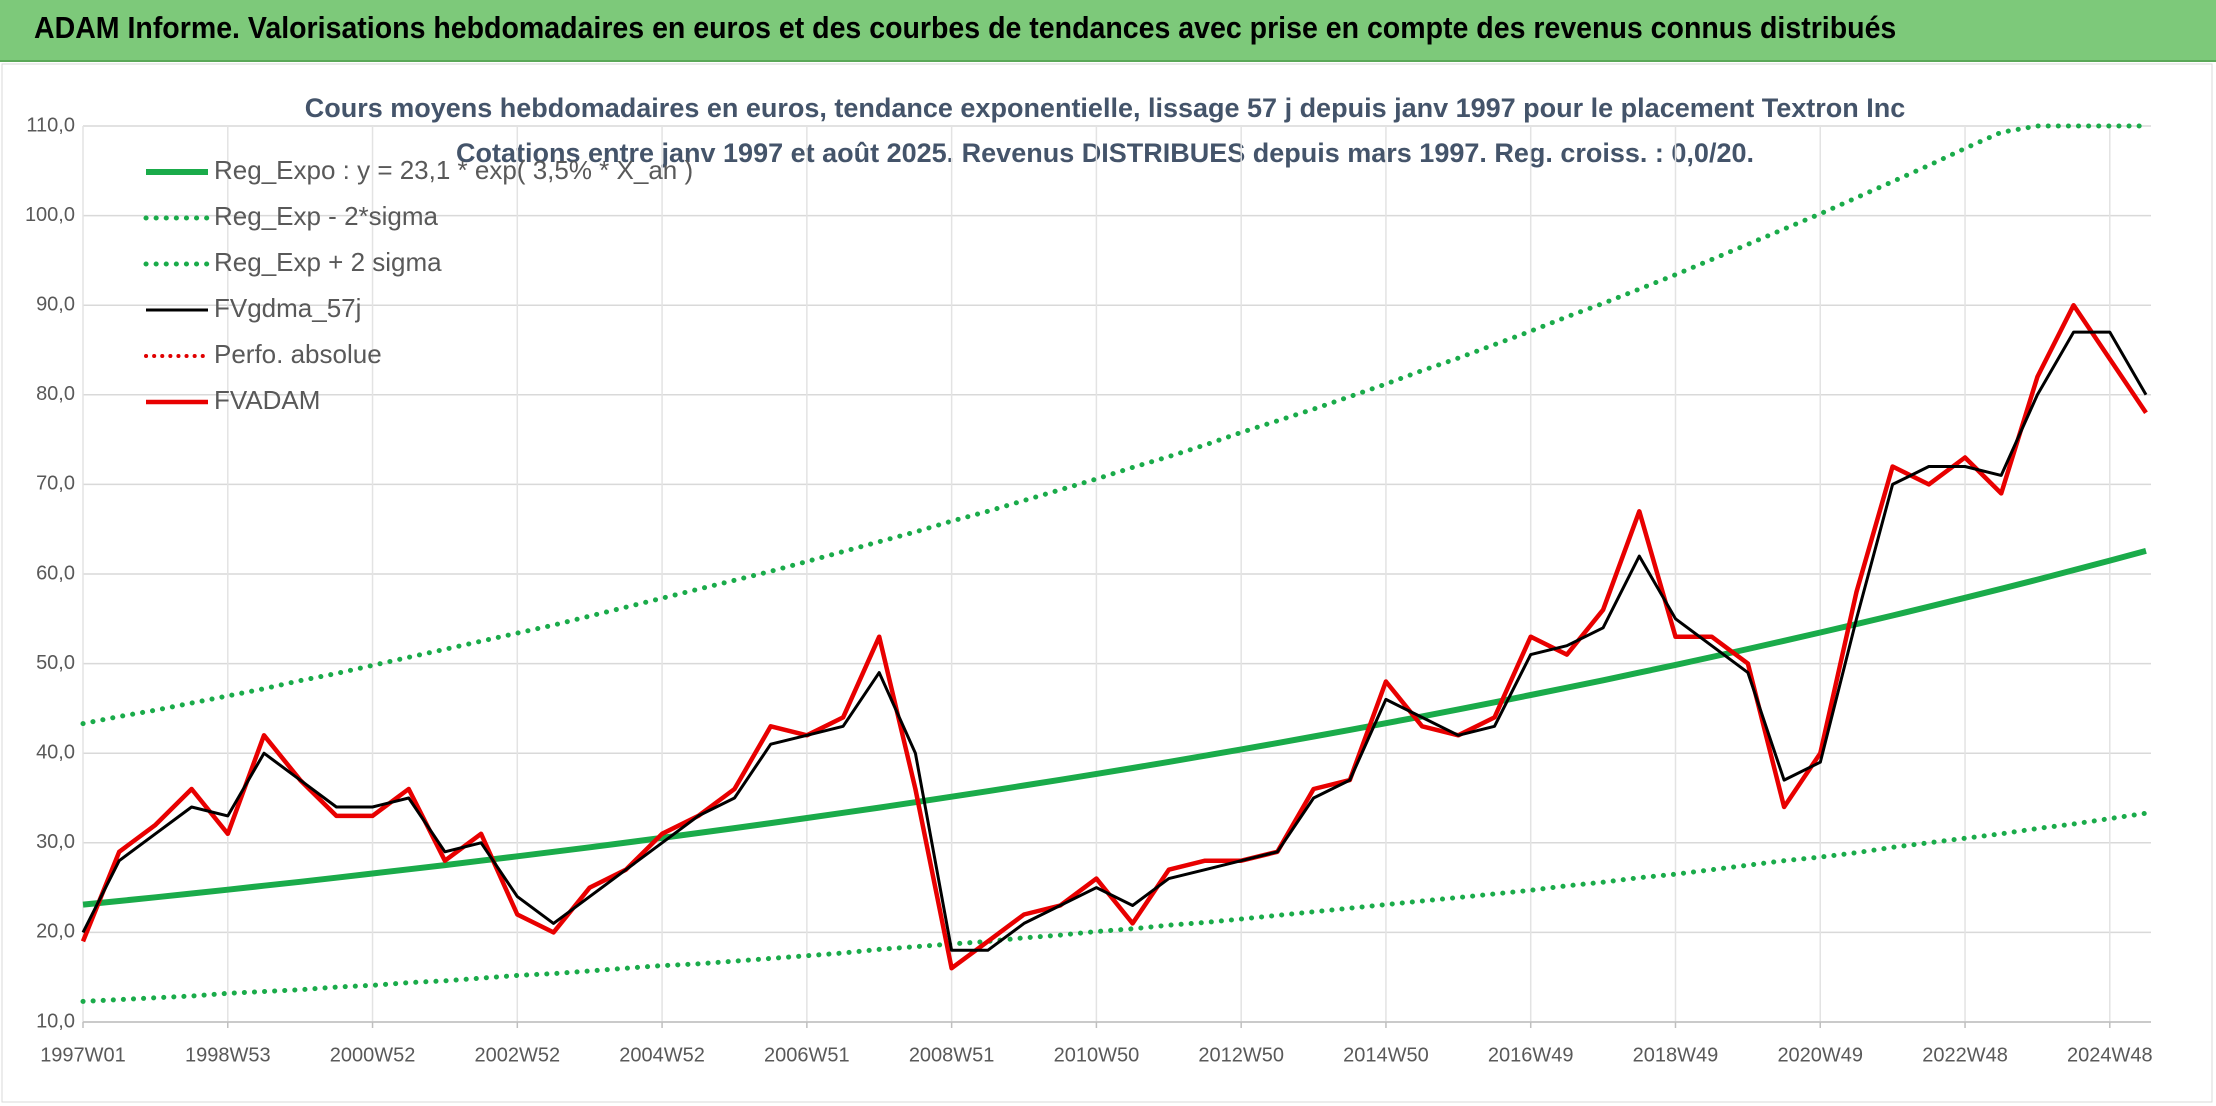 Image resolution: width=2216 pixels, height=1106 pixels. I want to click on y-tick-label: 90,0, so click(55, 304).